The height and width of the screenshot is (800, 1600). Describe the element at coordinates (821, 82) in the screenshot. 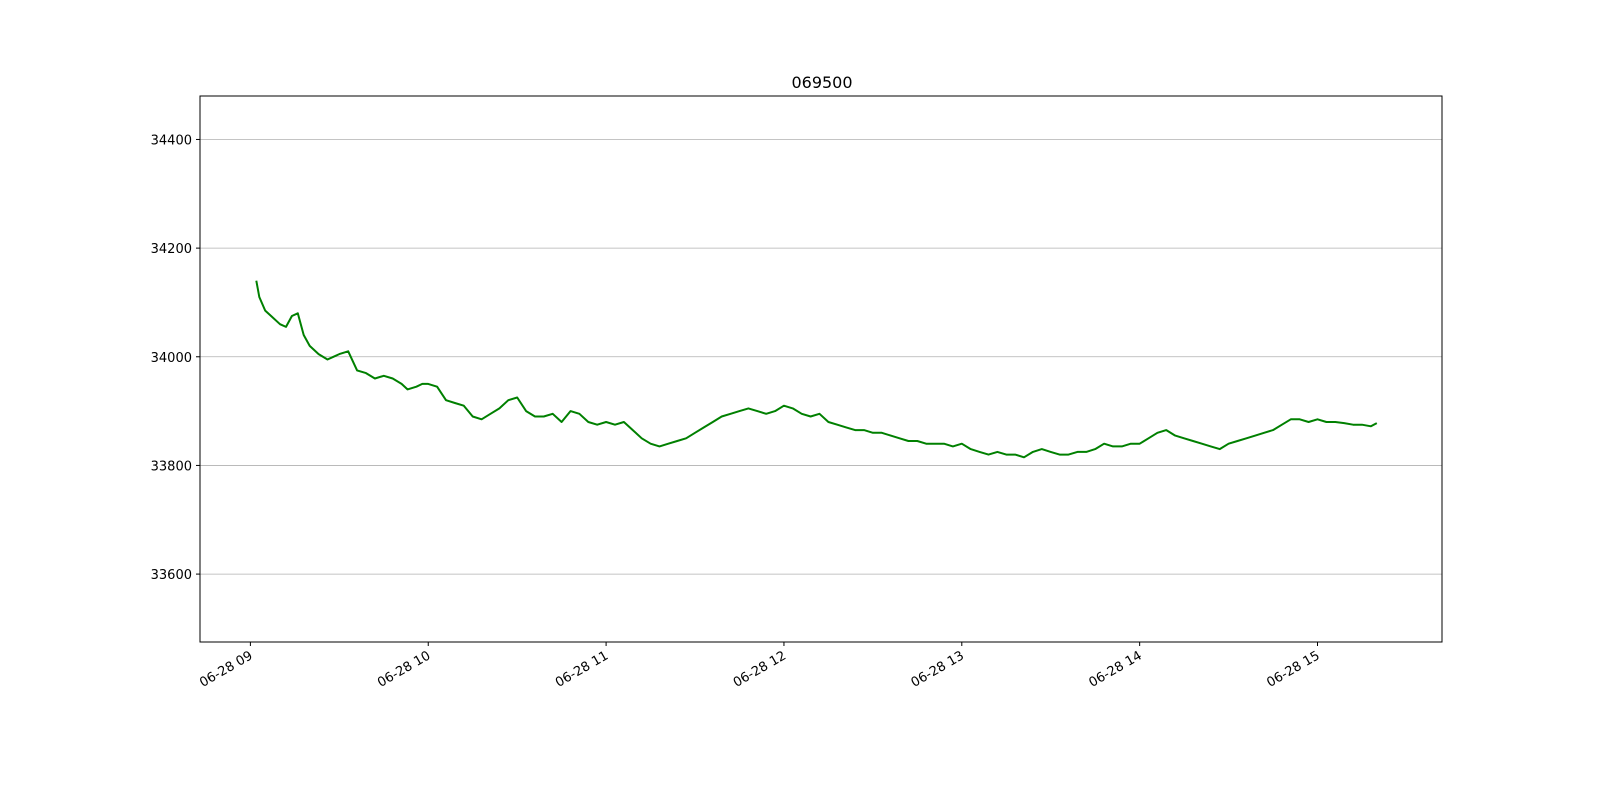

I see `chart-title: 069500` at that location.